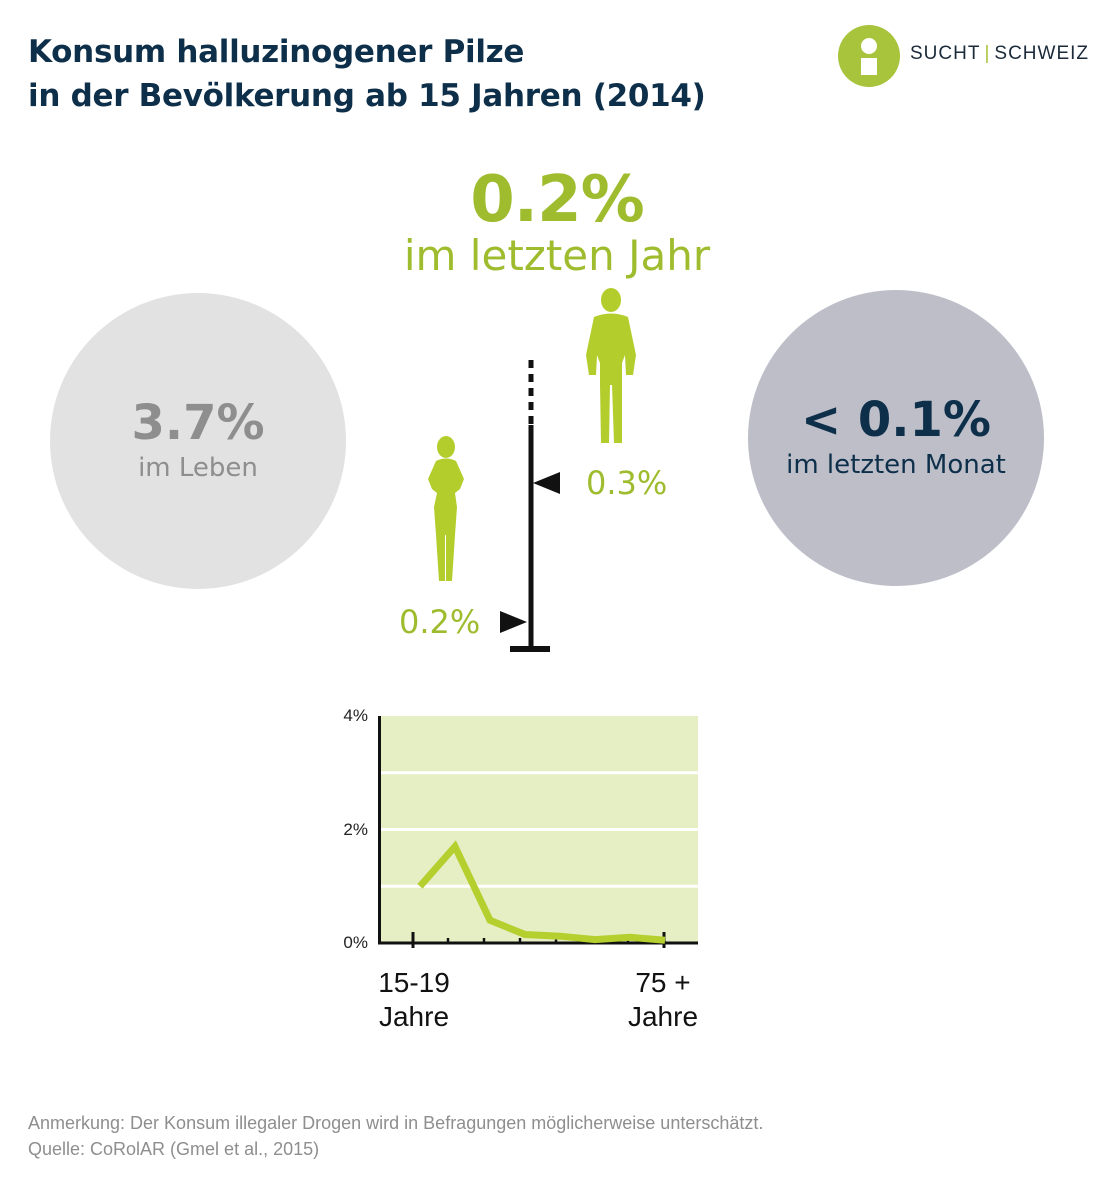 This screenshot has width=1098, height=1190. Describe the element at coordinates (869, 56) in the screenshot. I see `sucht-schweiz-logo-icon` at that location.